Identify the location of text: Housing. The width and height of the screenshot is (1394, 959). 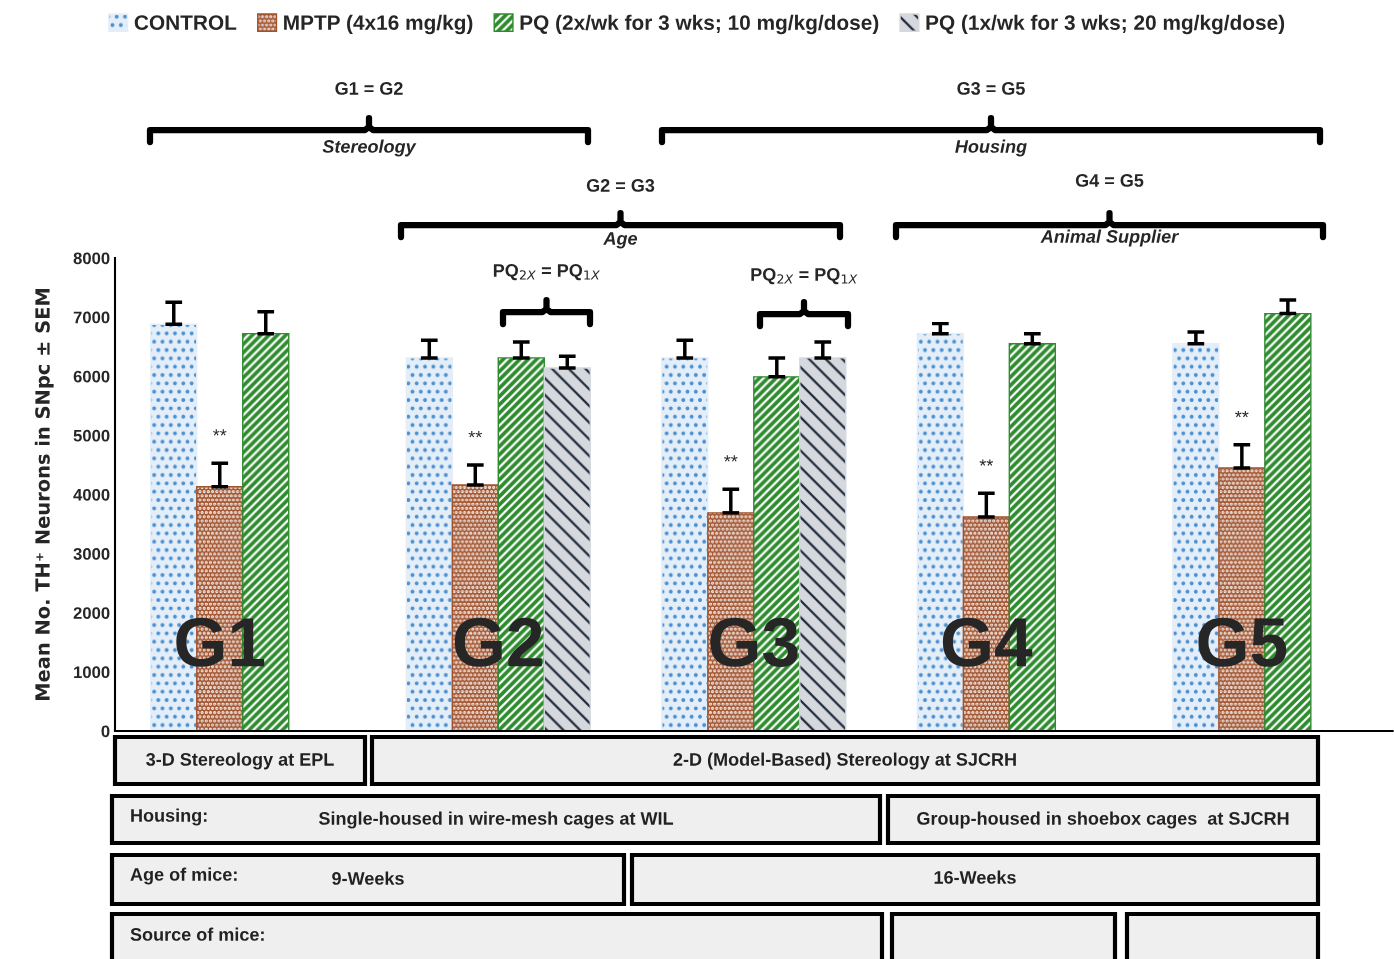
(991, 148).